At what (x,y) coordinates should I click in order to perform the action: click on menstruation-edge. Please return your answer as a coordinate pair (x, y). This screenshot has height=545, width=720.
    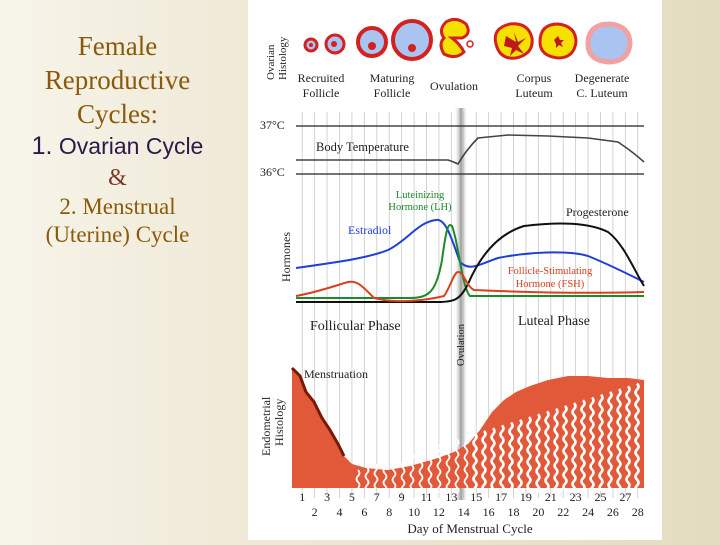
    Looking at the image, I should click on (318, 411).